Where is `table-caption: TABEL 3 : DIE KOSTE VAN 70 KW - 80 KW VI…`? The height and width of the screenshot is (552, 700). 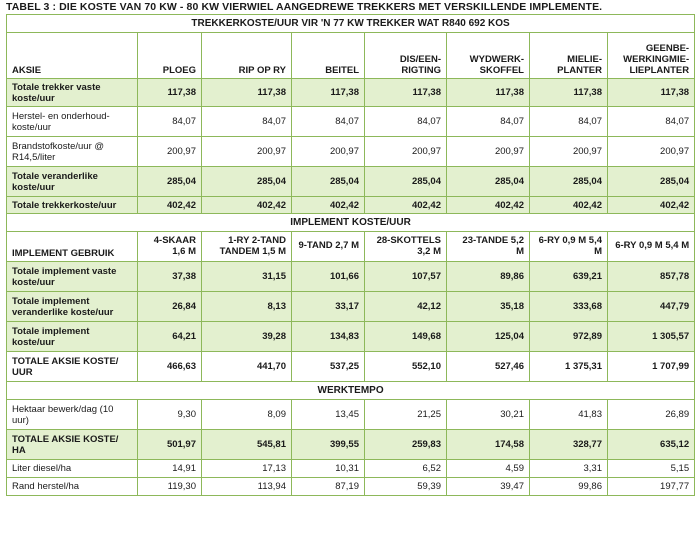 table-caption: TABEL 3 : DIE KOSTE VAN 70 KW - 80 KW VI… is located at coordinates (304, 7).